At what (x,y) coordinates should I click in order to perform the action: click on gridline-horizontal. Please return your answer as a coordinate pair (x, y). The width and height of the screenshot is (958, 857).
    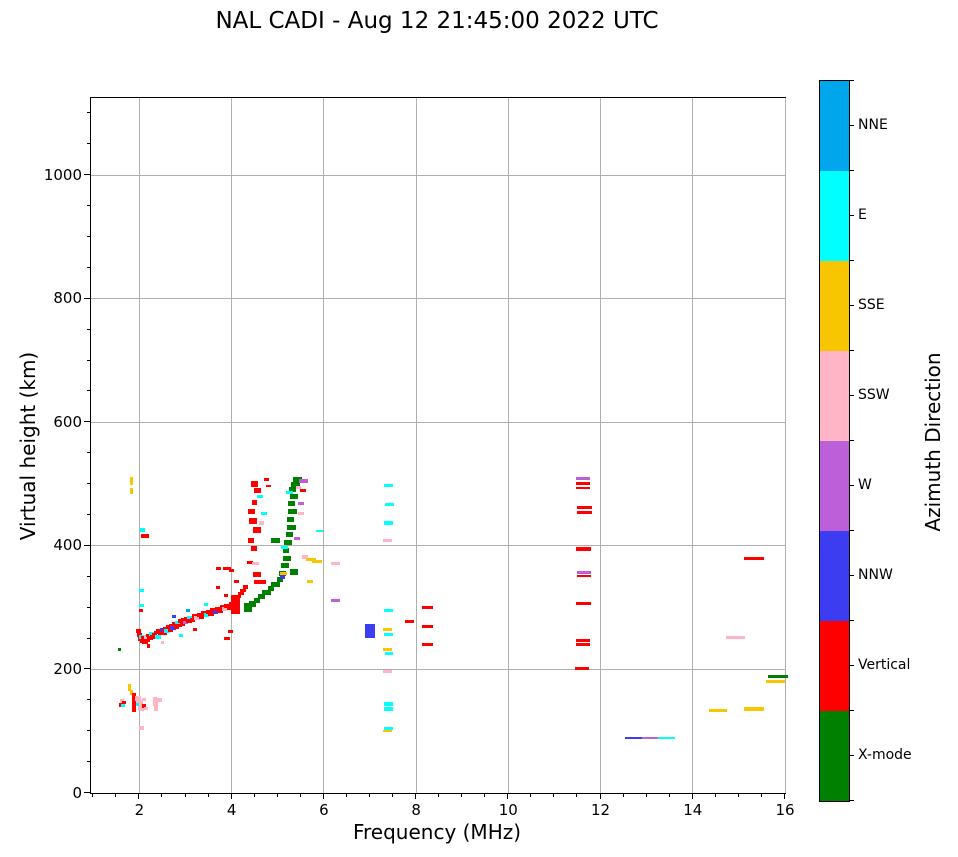
    Looking at the image, I should click on (438, 422).